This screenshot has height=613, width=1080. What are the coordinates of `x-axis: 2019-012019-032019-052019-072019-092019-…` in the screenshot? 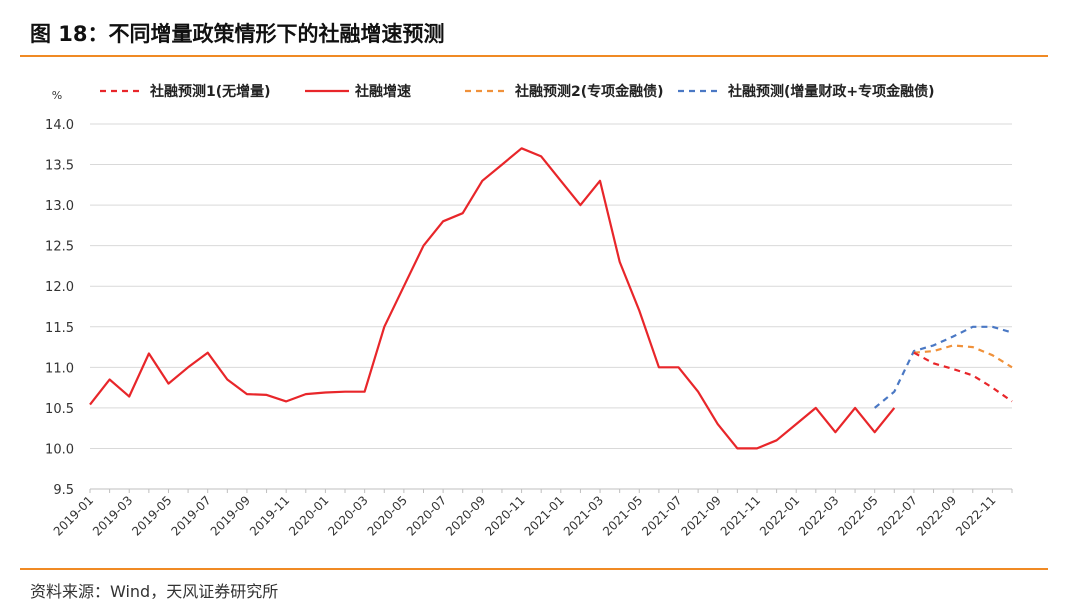 It's located at (532, 513).